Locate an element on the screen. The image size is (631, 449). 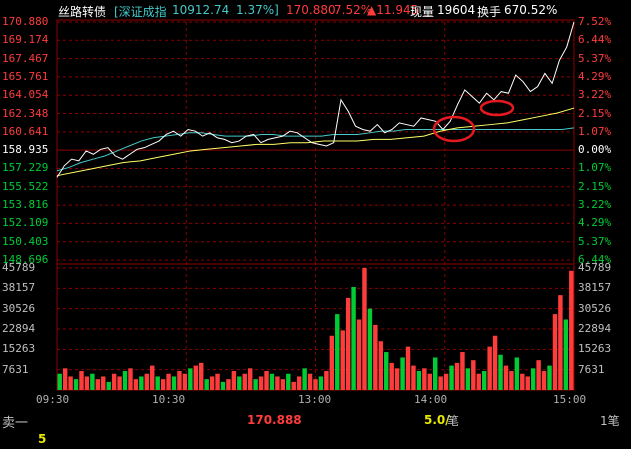
time-tick-label: 15:00 is located at coordinates (570, 399).